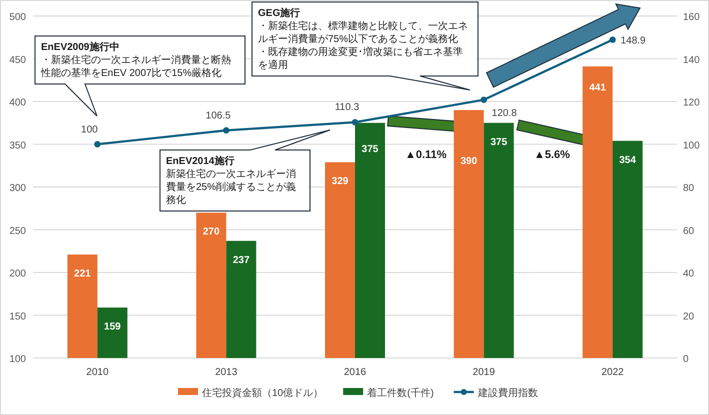 This screenshot has height=415, width=709. What do you see at coordinates (17, 188) in the screenshot?
I see `y-tick-label: 300` at bounding box center [17, 188].